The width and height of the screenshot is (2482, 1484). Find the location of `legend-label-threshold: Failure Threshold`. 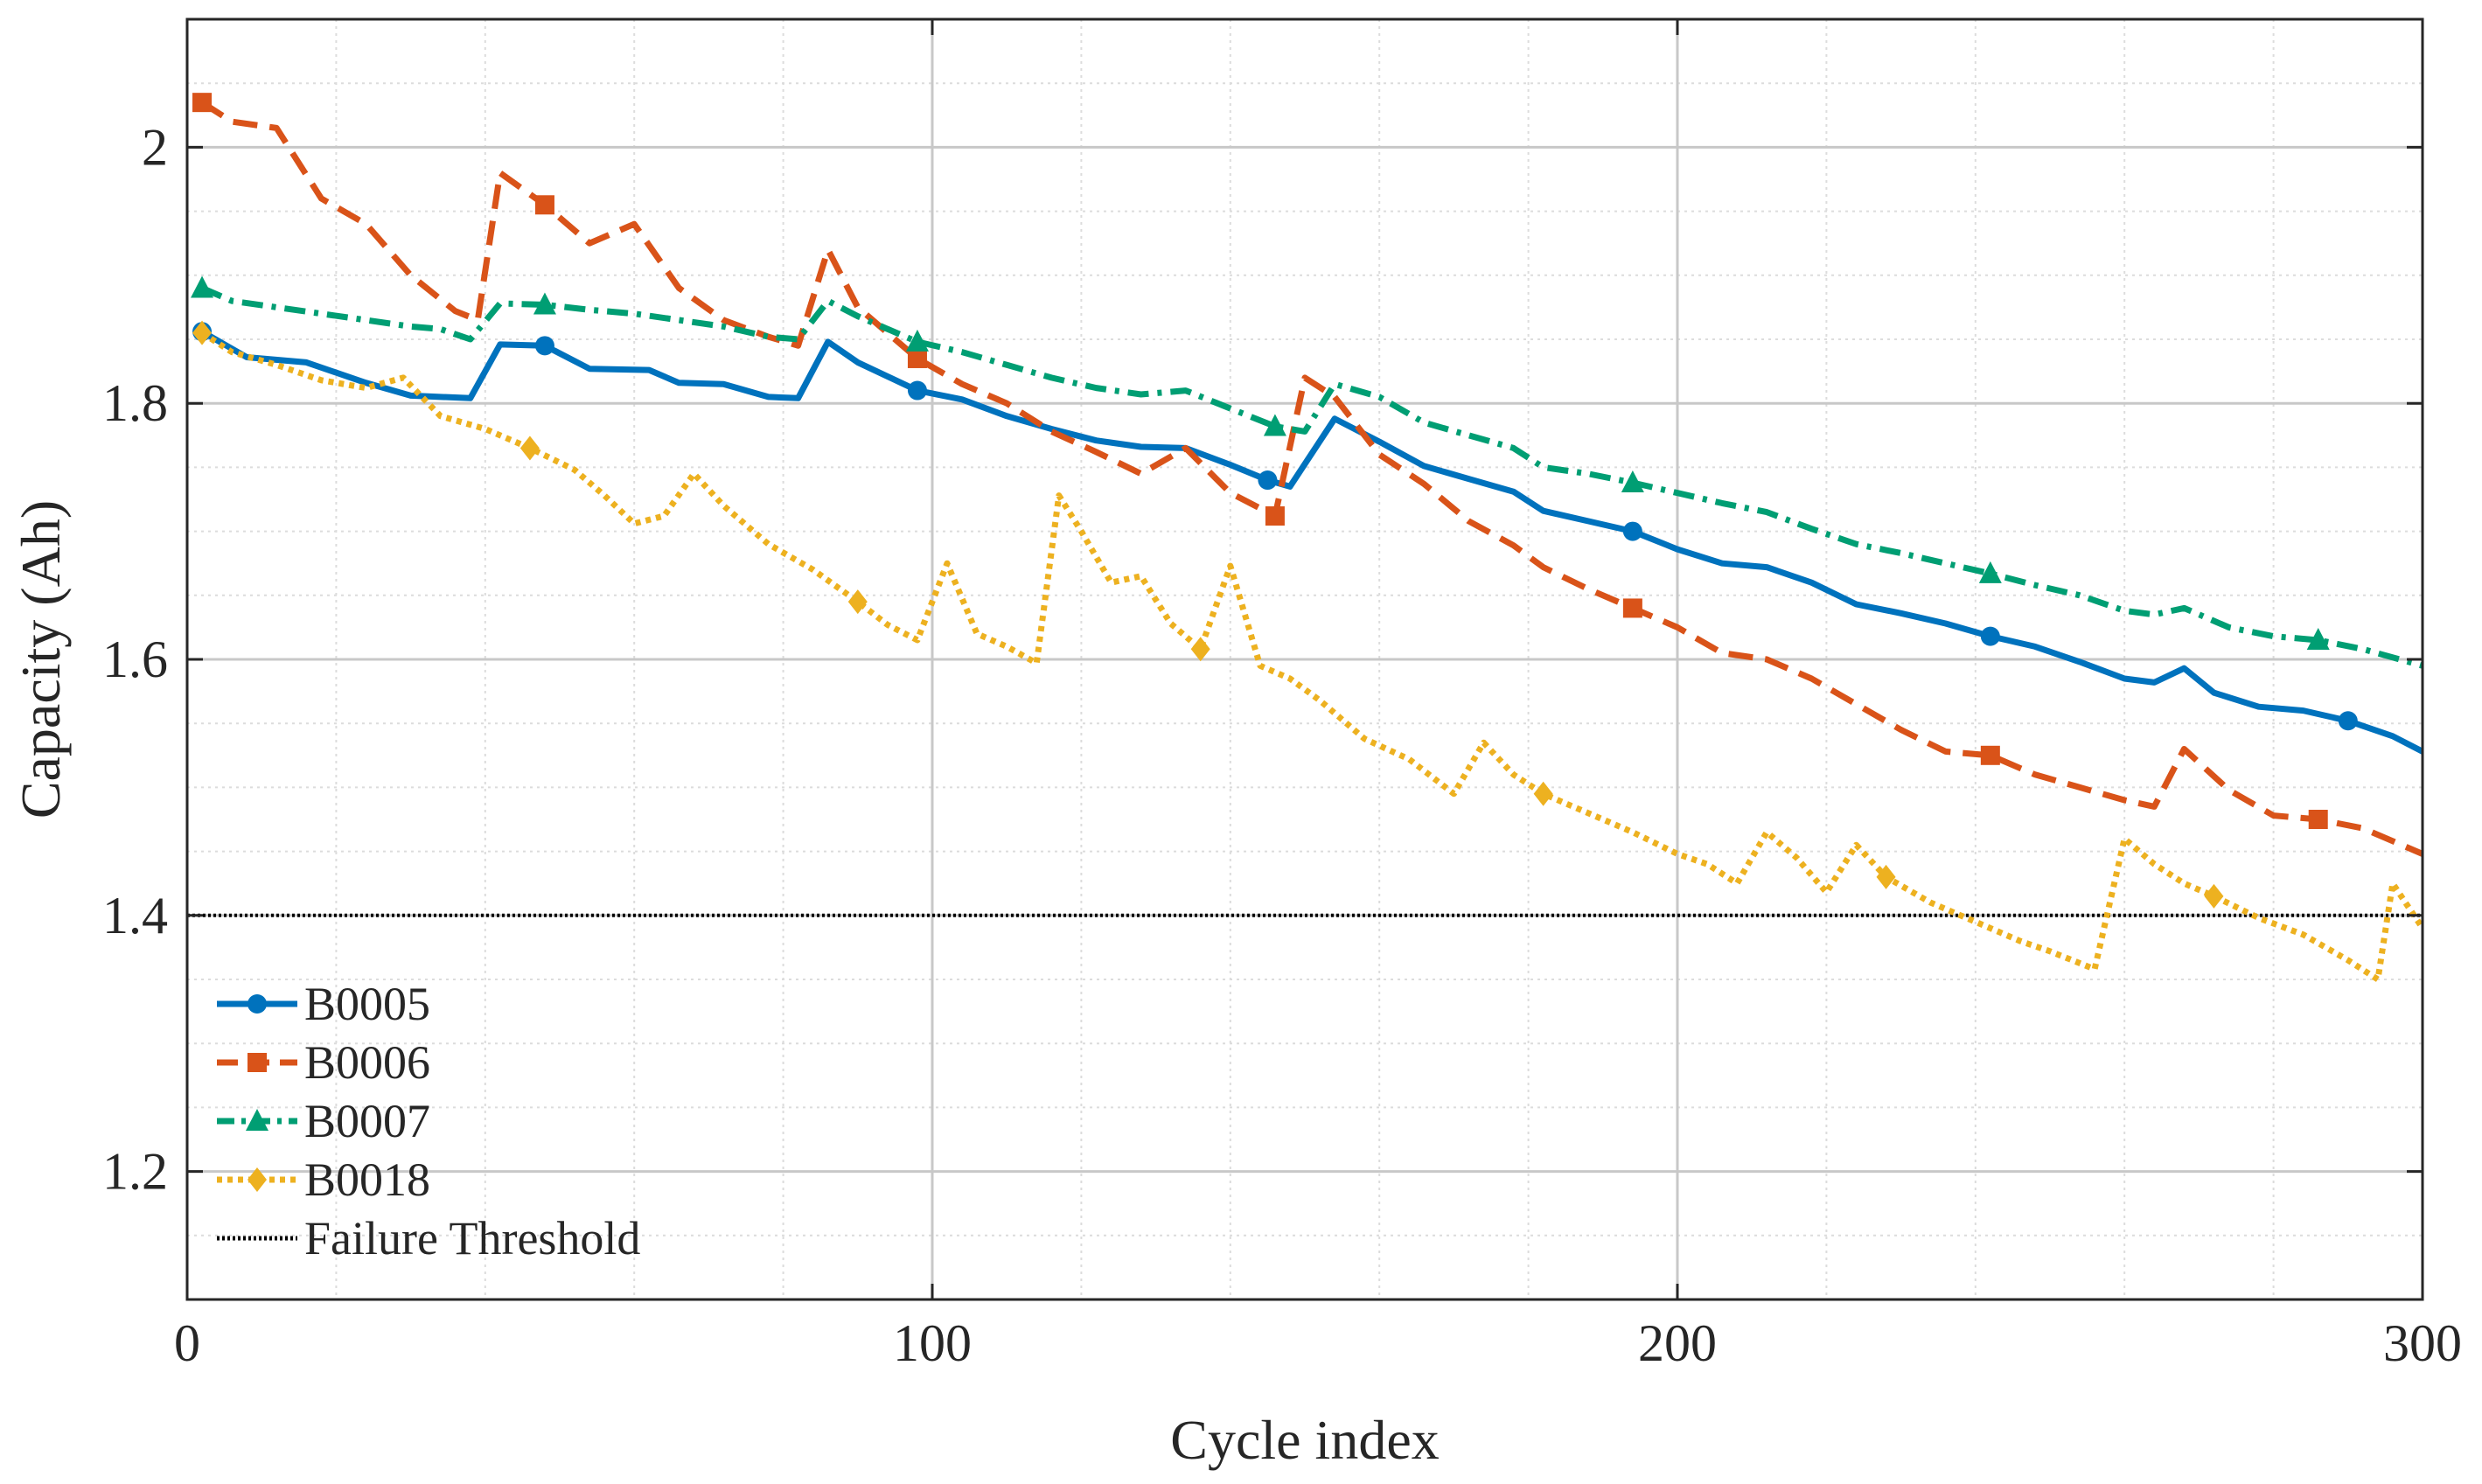

legend-label-threshold: Failure Threshold is located at coordinates (472, 1238).